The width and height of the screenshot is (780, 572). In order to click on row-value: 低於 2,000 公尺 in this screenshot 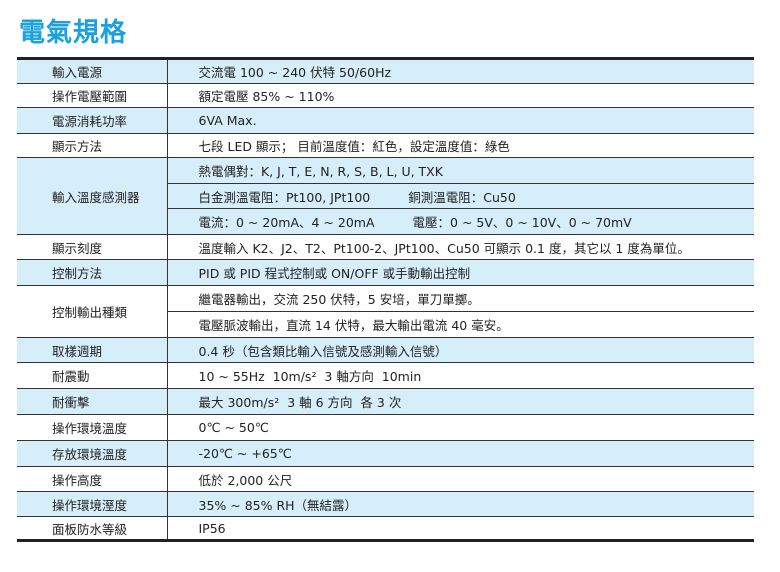, I will do `click(460, 479)`.